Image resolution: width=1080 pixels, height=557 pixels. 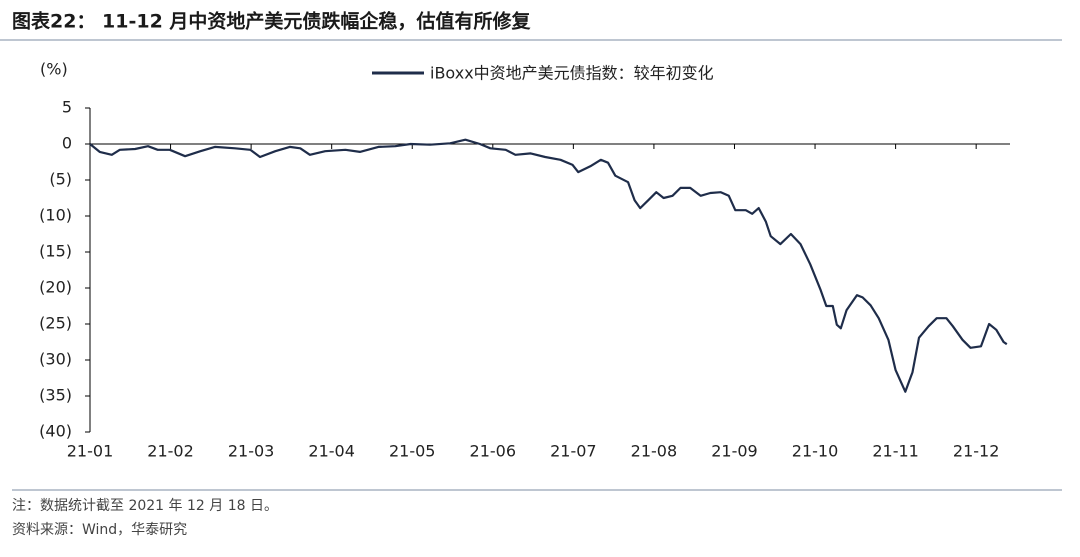 What do you see at coordinates (572, 73) in the screenshot?
I see `legend-label: iBoxx中资地产美元债指数：较年初变化` at bounding box center [572, 73].